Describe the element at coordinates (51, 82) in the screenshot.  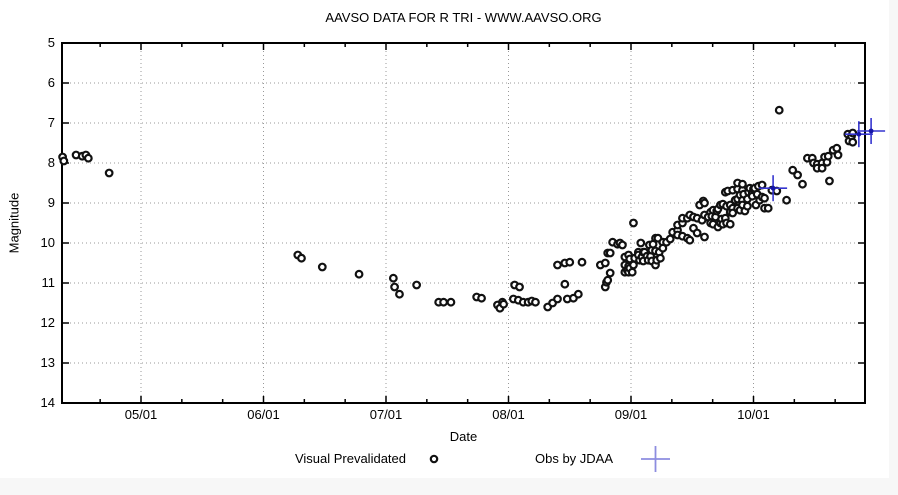
I see `y-tick-label: 6` at that location.